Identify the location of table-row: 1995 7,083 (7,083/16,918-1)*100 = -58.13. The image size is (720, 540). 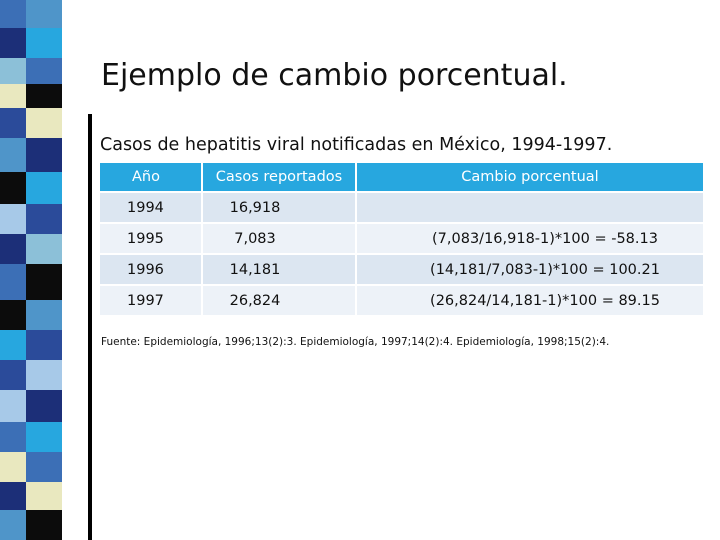
(402, 238).